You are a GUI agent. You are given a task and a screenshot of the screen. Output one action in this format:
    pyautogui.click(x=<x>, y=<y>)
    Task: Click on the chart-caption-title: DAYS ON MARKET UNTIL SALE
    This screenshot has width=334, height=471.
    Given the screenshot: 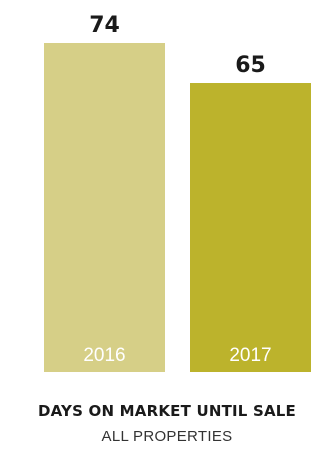 What is the action you would take?
    pyautogui.click(x=167, y=411)
    